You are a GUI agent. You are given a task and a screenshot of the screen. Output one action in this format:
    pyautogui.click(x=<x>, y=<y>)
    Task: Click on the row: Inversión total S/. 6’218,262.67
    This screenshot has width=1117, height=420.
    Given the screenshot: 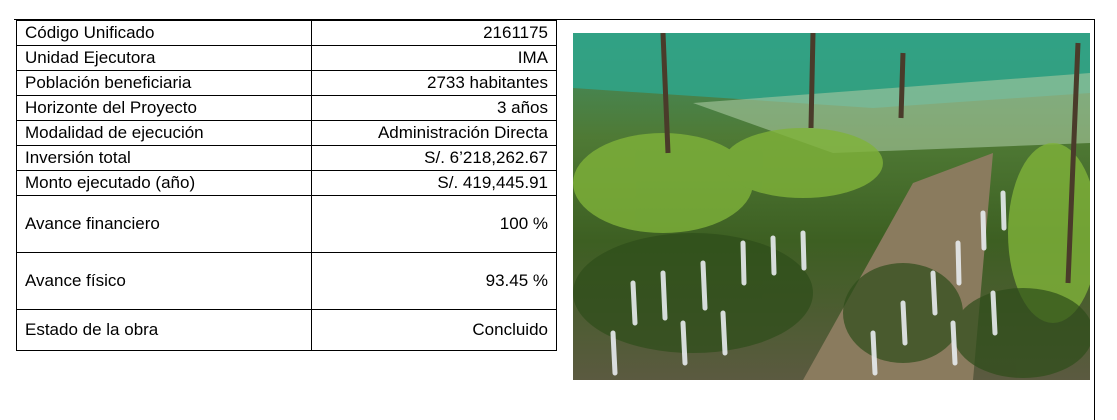 What is the action you would take?
    pyautogui.click(x=286, y=158)
    